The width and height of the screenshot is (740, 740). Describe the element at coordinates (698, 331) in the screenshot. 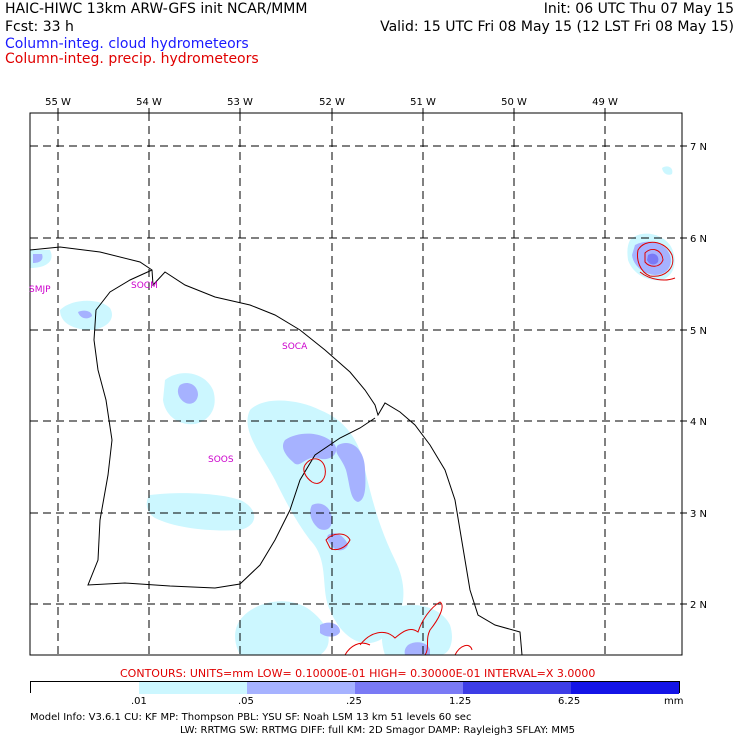

I see `lat-label: 5 N` at that location.